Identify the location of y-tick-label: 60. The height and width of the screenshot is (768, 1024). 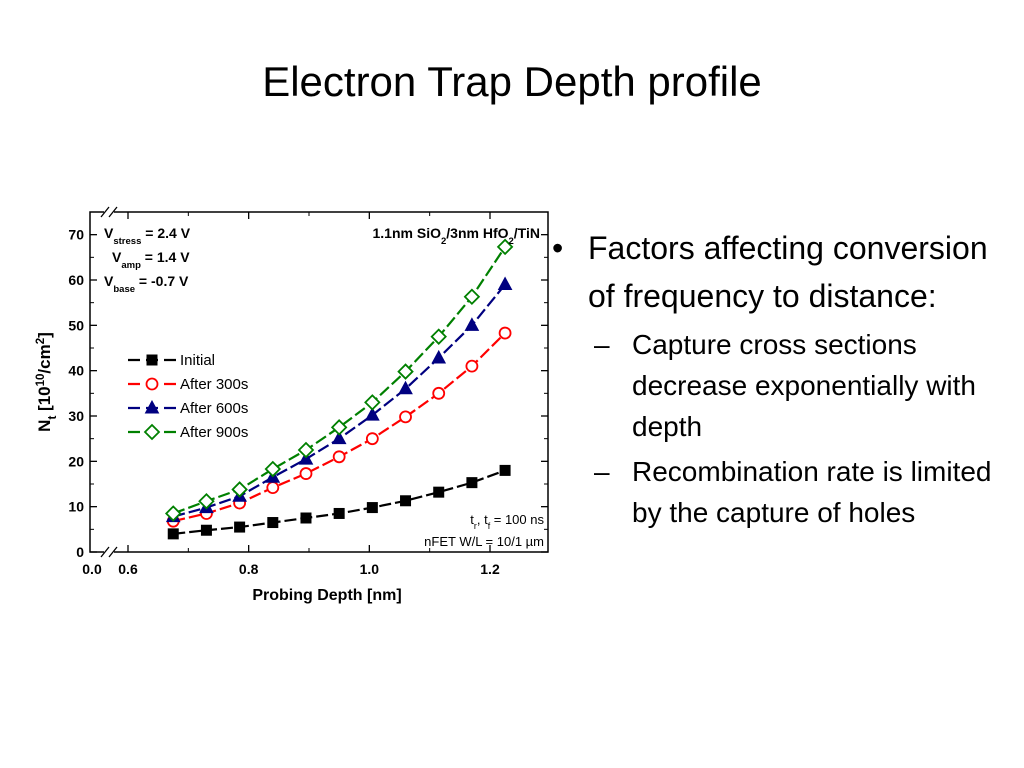
(76, 280).